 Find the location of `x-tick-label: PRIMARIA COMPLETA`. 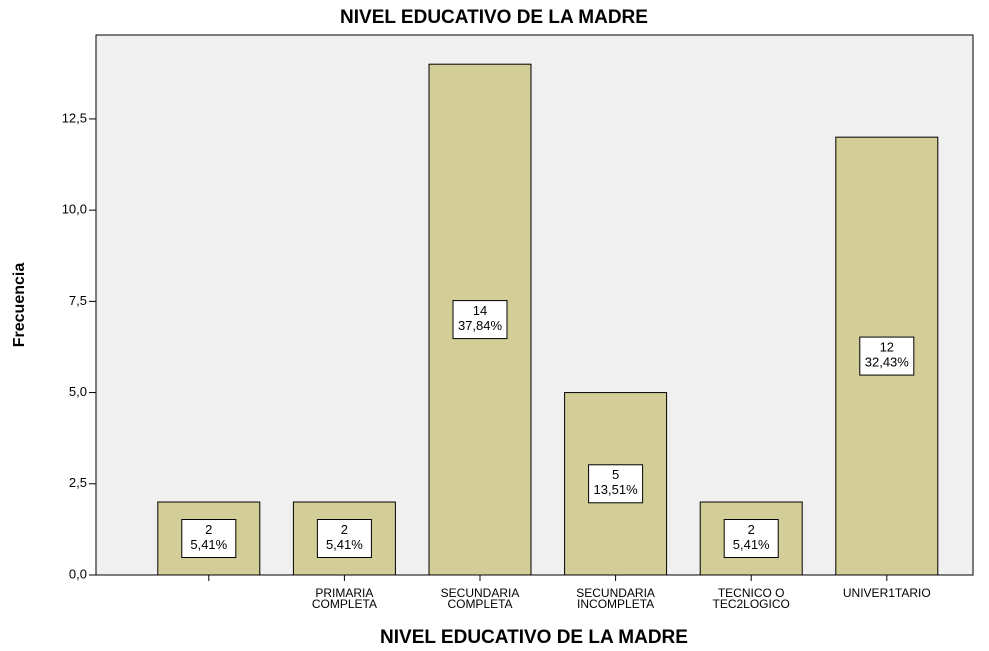

x-tick-label: PRIMARIA COMPLETA is located at coordinates (344, 598).